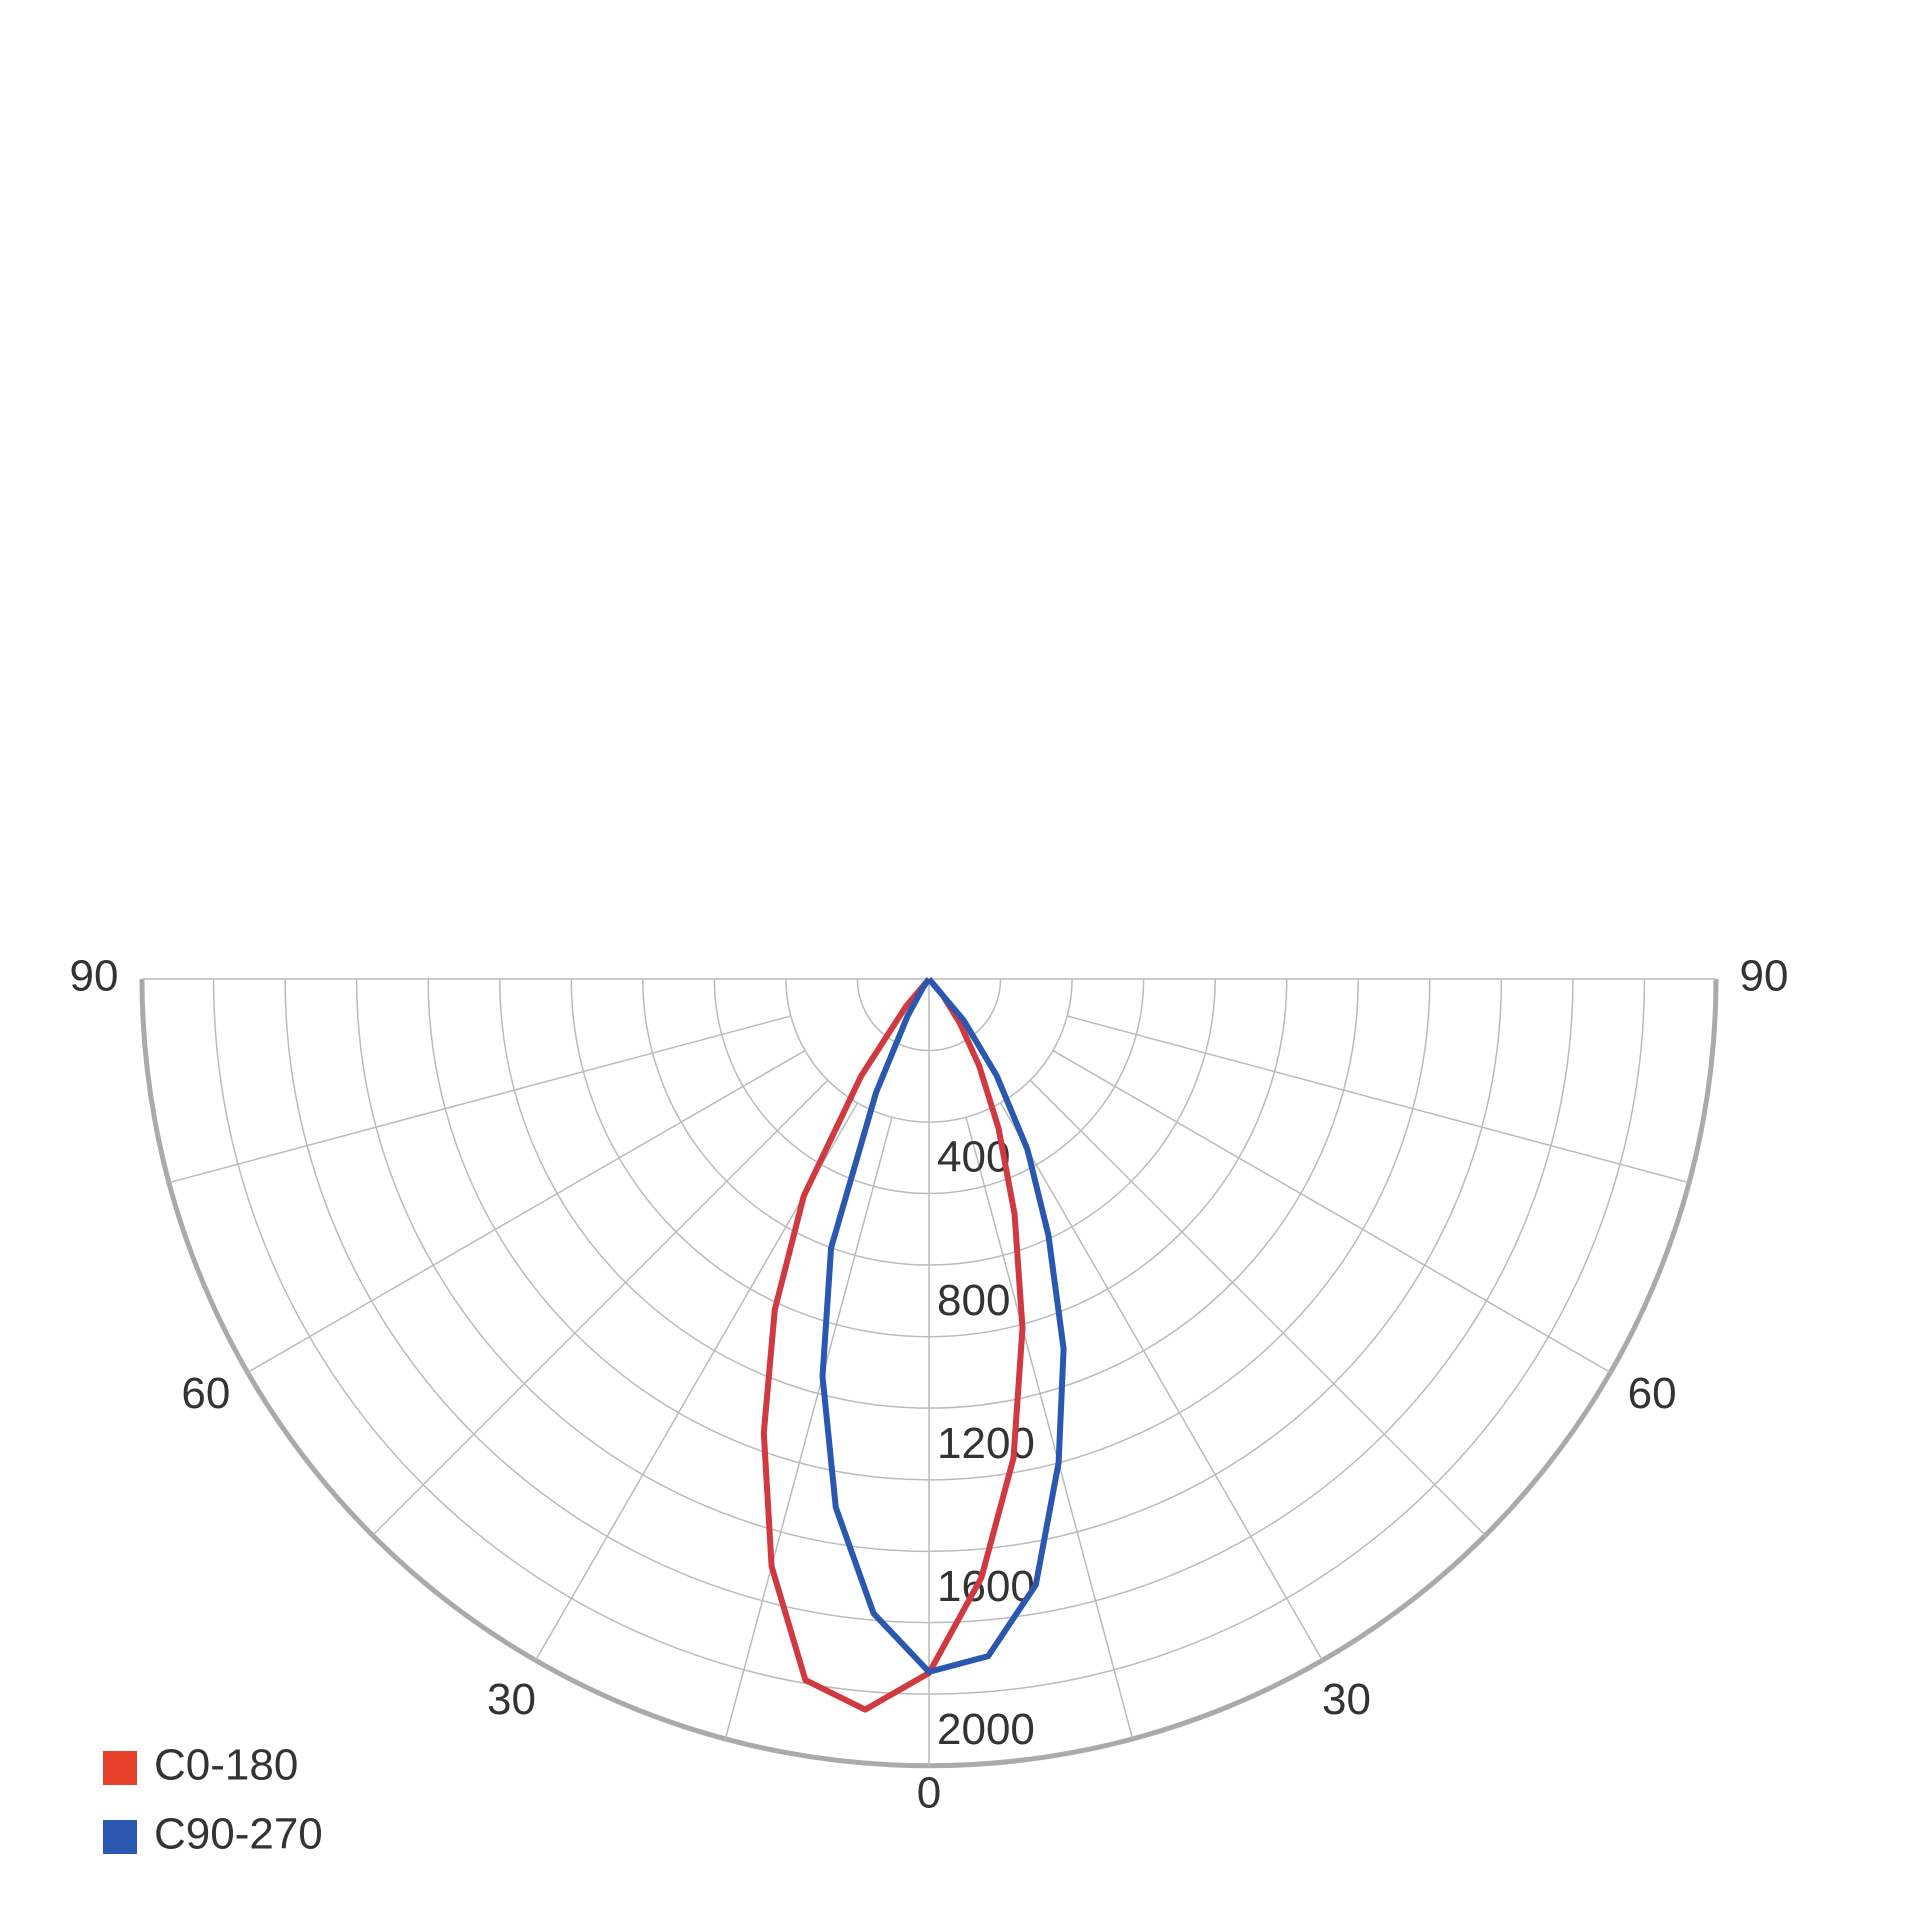 The width and height of the screenshot is (1920, 1920). Describe the element at coordinates (929, 1793) in the screenshot. I see `angle-tick-label: 0` at that location.